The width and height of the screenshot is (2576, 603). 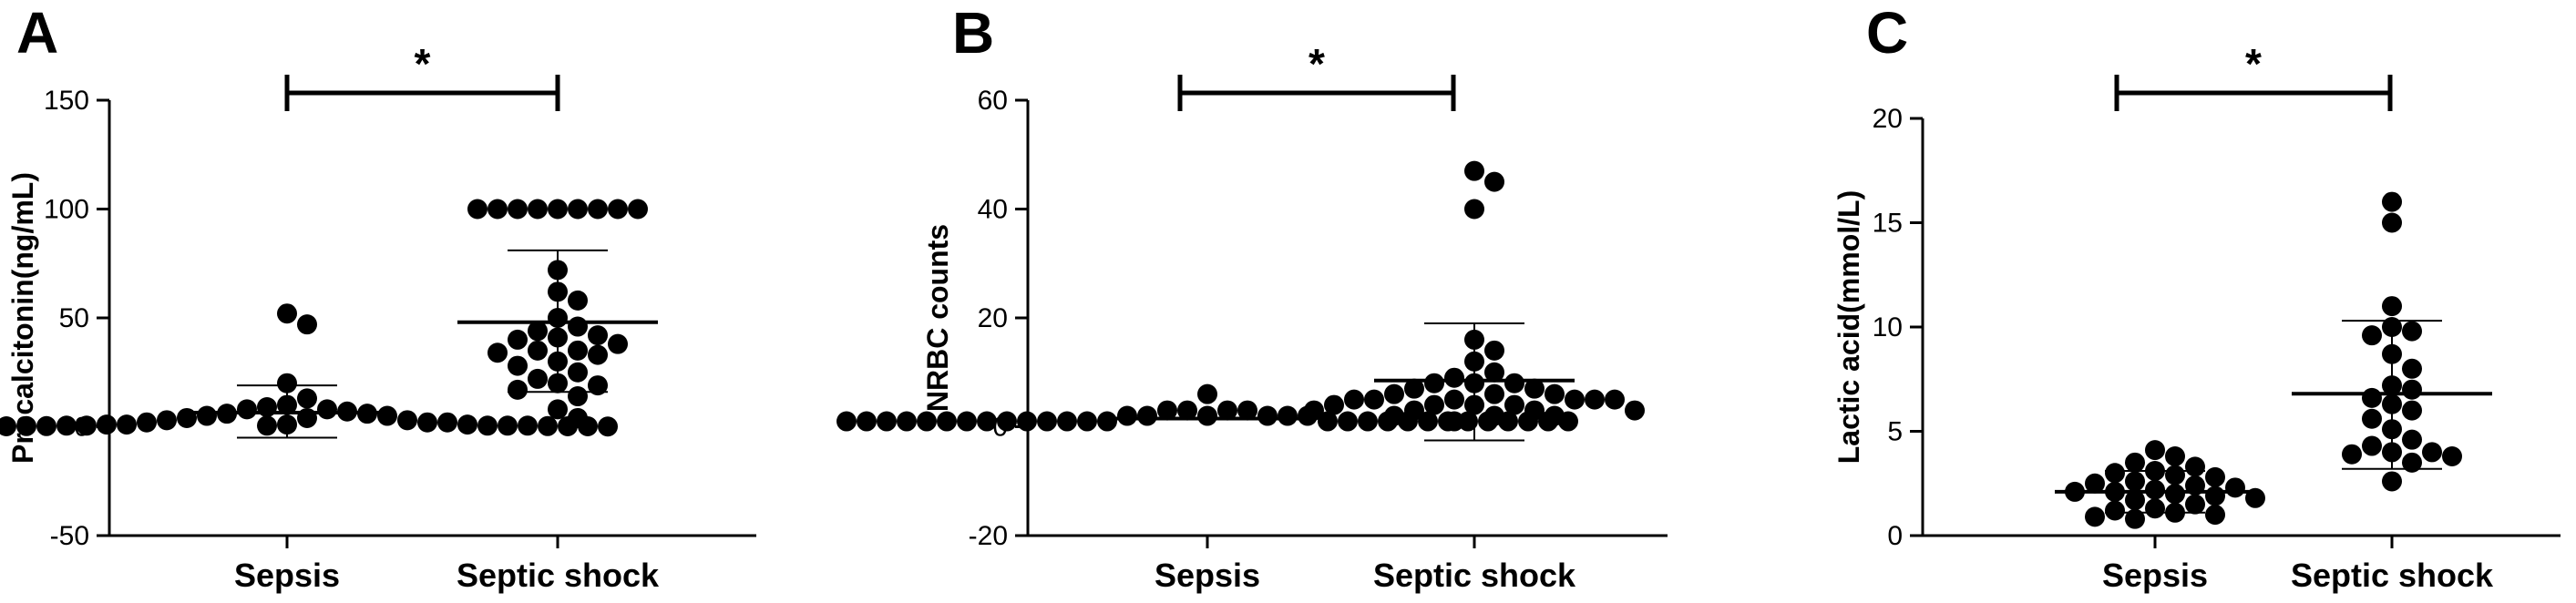 I want to click on y-tick-label: 50, so click(x=74, y=318).